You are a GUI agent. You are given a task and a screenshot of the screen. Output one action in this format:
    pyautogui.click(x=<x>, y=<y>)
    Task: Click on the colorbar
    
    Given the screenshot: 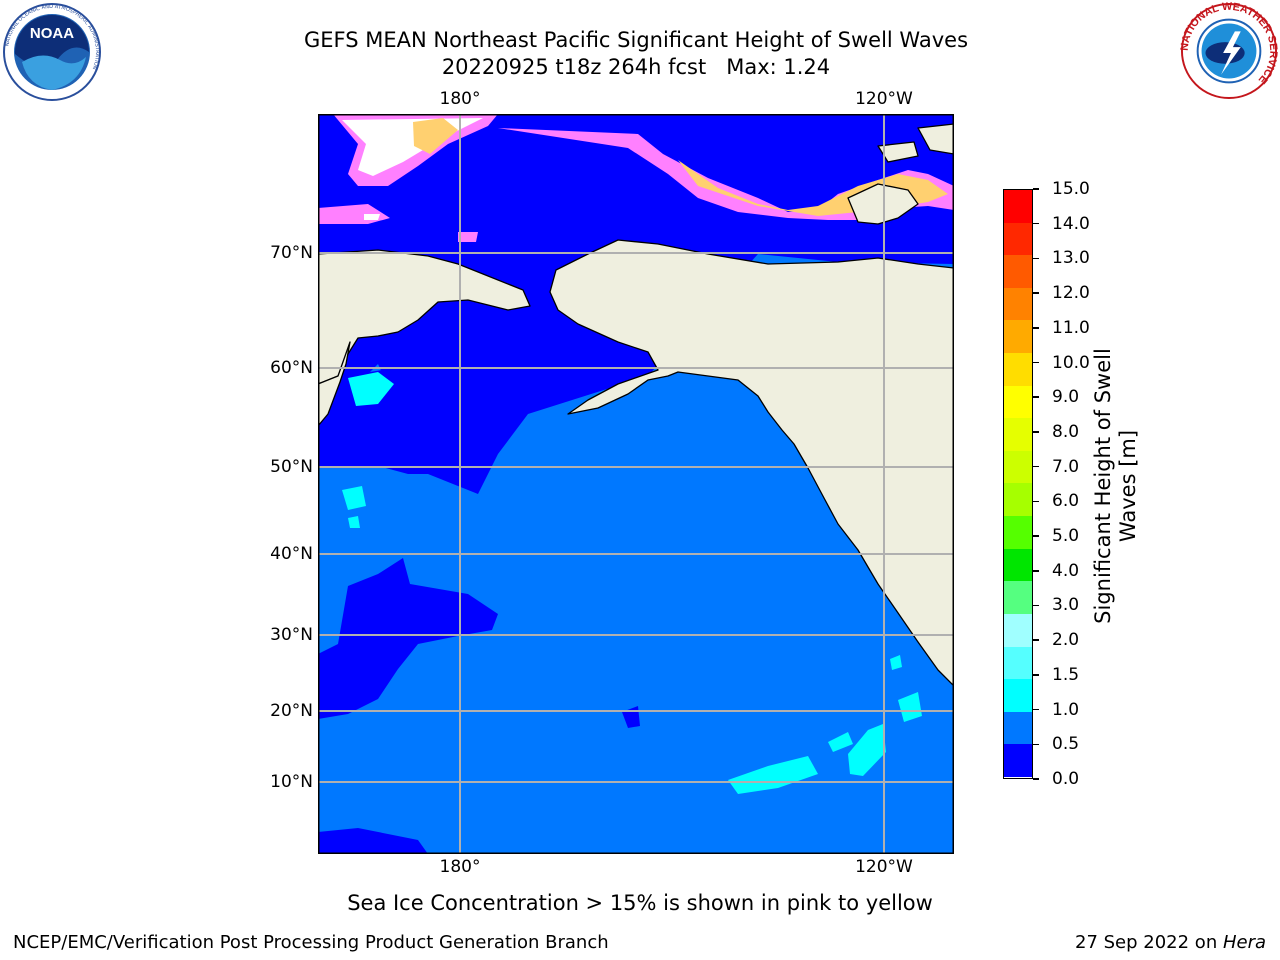 What is the action you would take?
    pyautogui.click(x=1018, y=484)
    